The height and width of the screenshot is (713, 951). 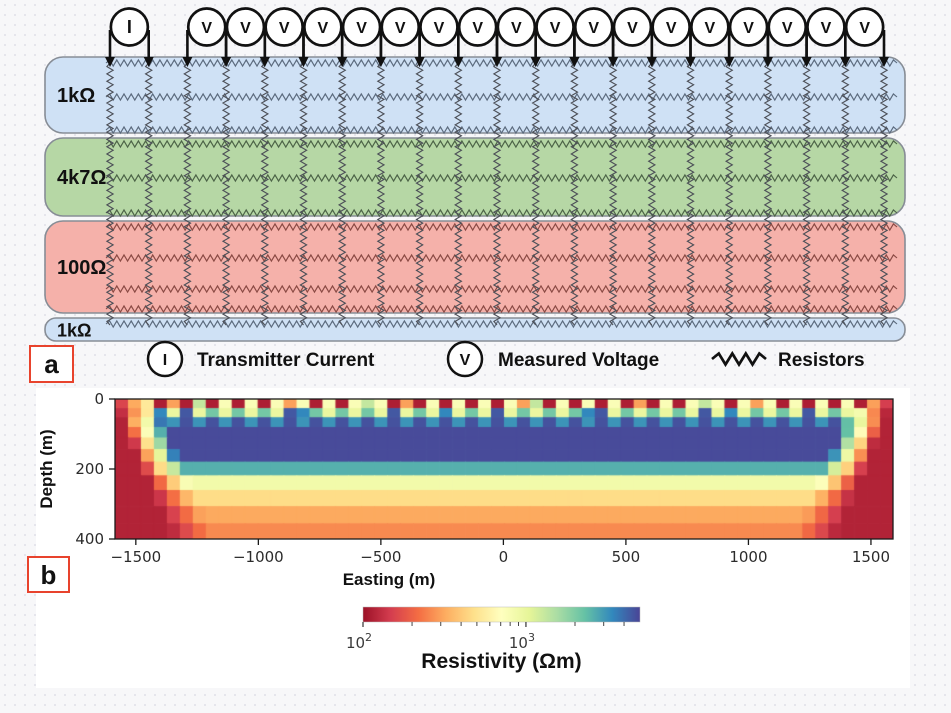 What do you see at coordinates (81, 268) in the screenshot?
I see `layer-resistance-label: 100Ω` at bounding box center [81, 268].